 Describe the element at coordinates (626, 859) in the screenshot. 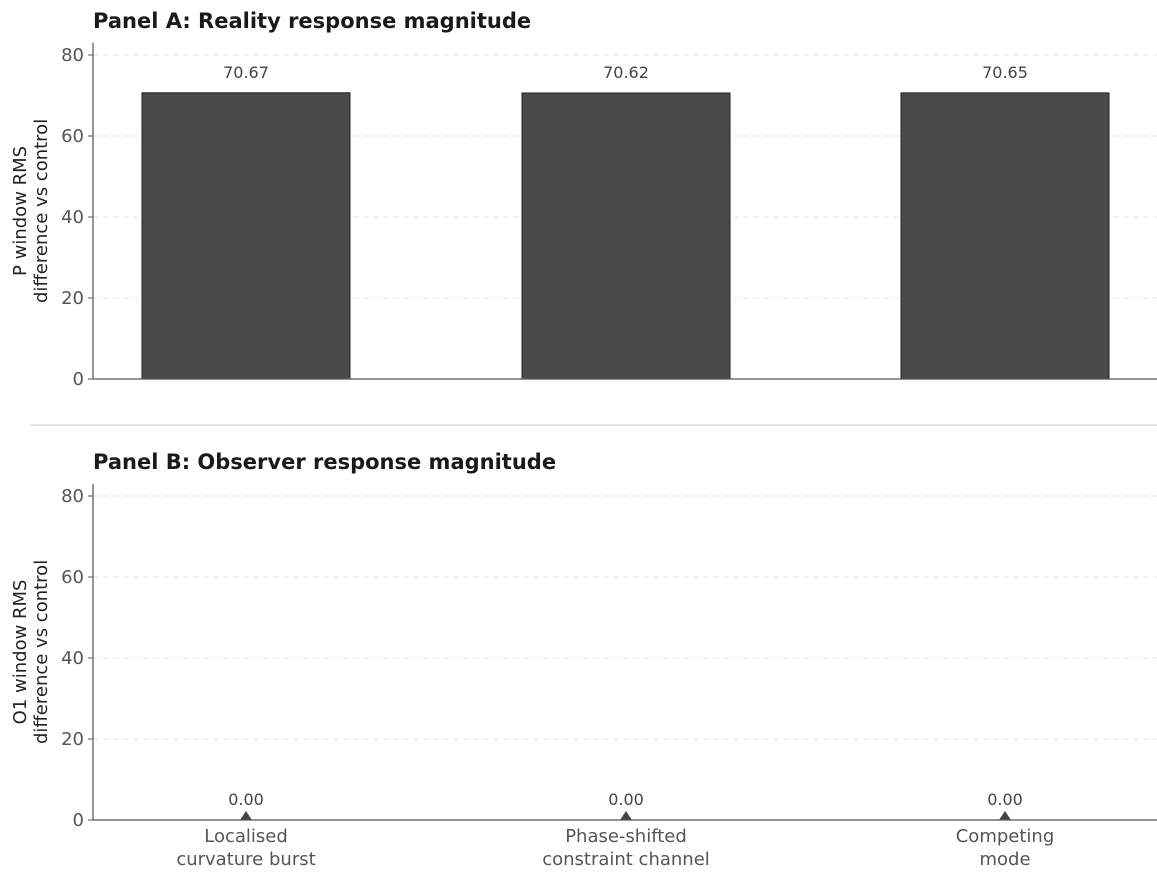

I see `x-tick-label-line: constraint channel` at that location.